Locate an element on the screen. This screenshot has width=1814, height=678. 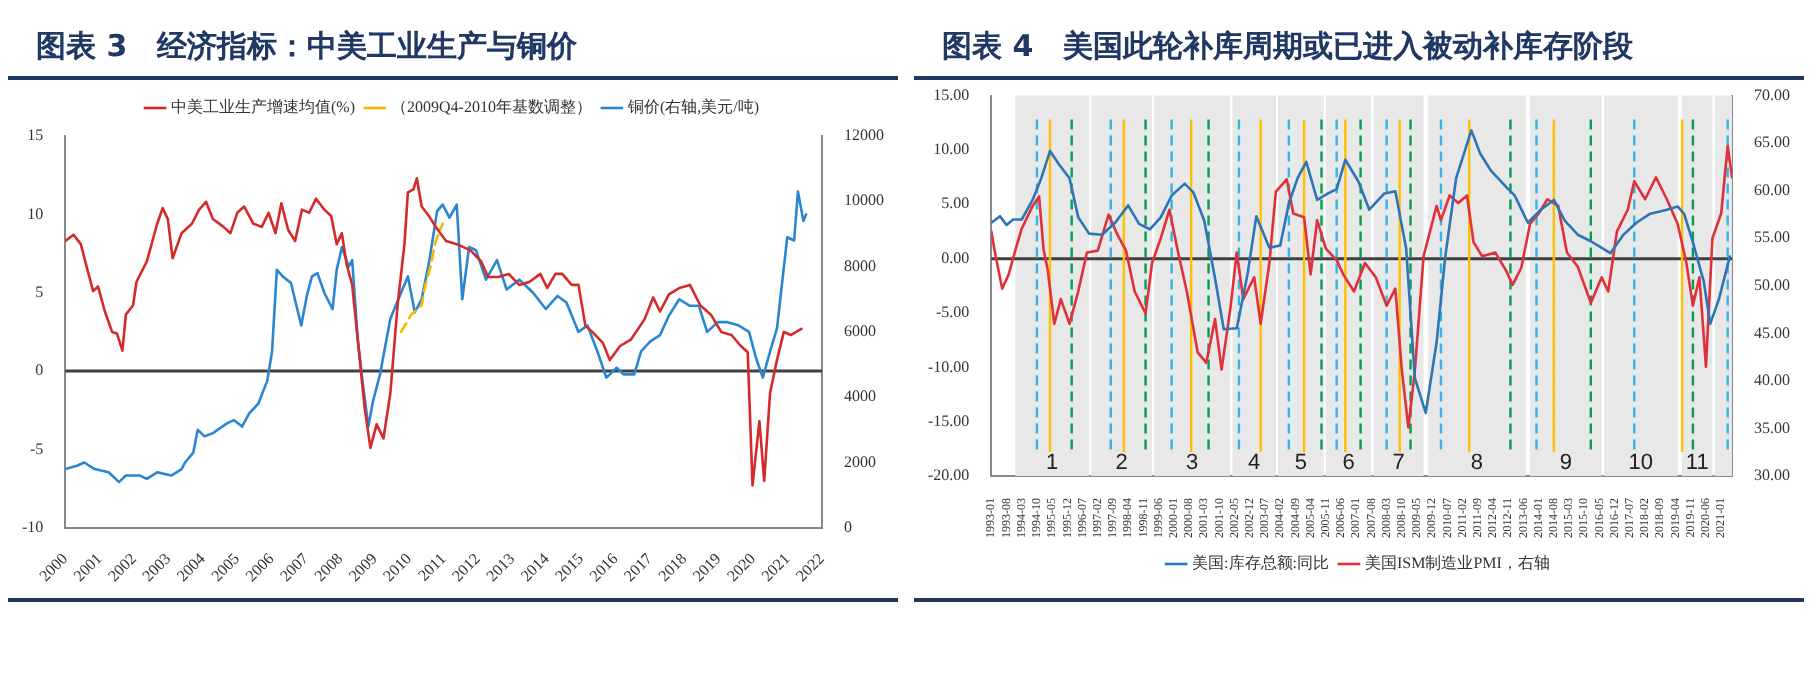
y-tick-label: 5 is located at coordinates (39, 291).